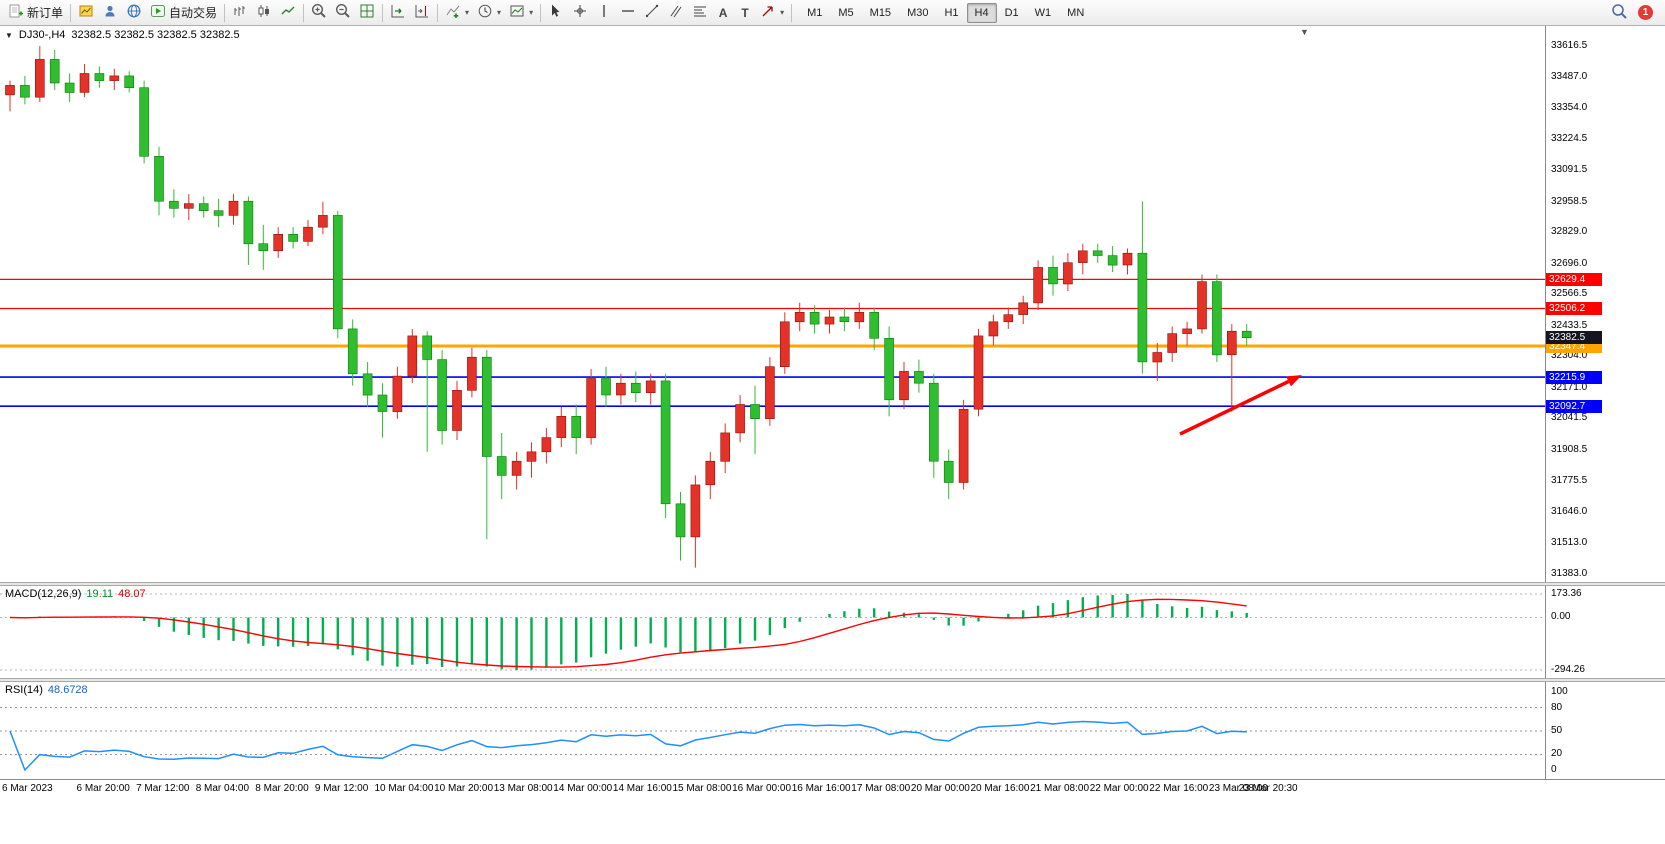  I want to click on periods-button: ▾, so click(489, 13).